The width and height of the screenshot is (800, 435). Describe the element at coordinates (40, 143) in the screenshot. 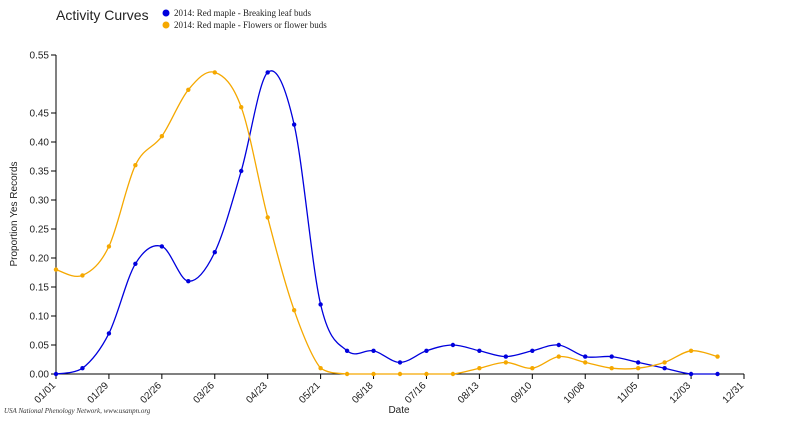

I see `y-tick-label: 0.40` at that location.